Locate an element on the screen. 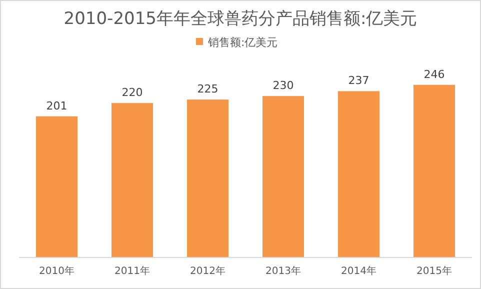  x-tick-label: 2011年 is located at coordinates (132, 271).